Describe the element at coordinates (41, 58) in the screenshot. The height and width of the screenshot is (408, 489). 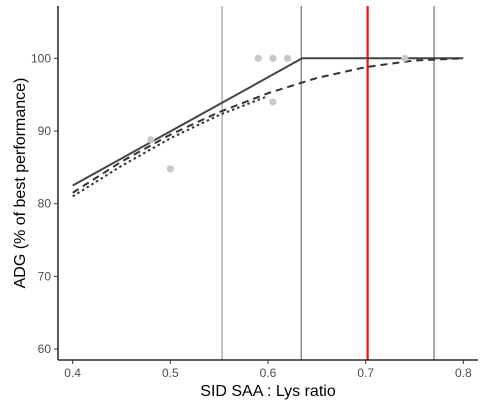
I see `y-tick-label-4: 100` at that location.